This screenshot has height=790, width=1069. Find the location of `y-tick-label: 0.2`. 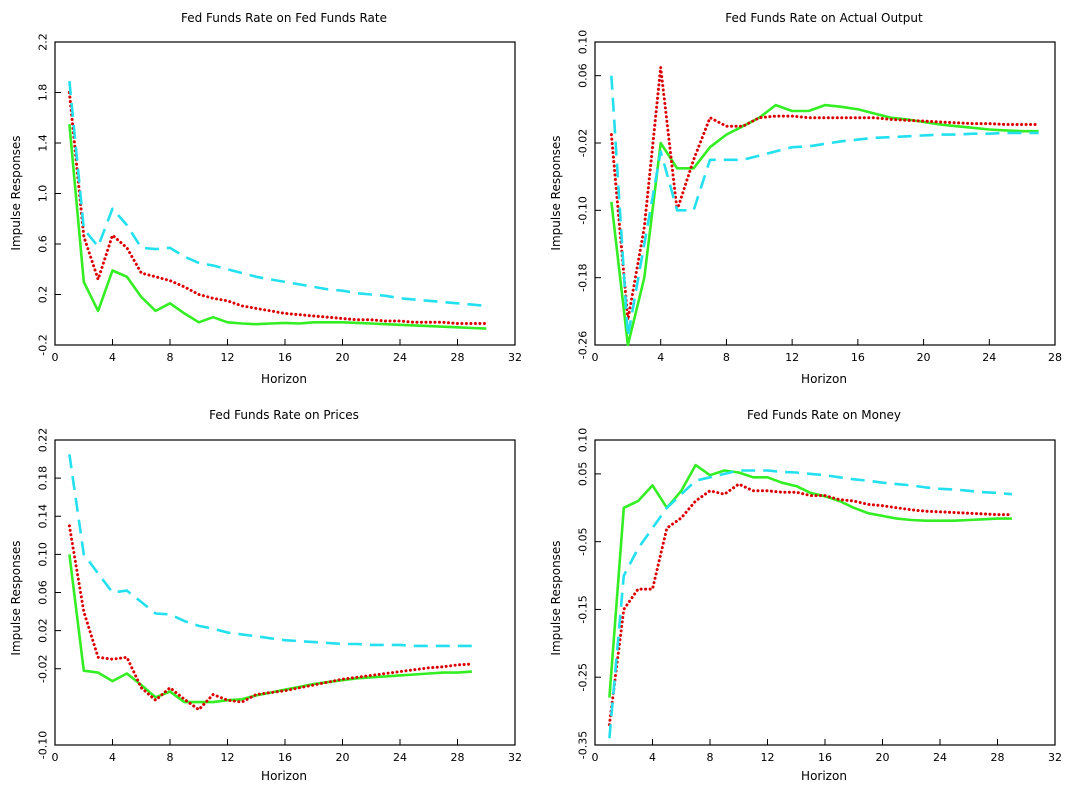

y-tick-label: 0.2 is located at coordinates (43, 295).